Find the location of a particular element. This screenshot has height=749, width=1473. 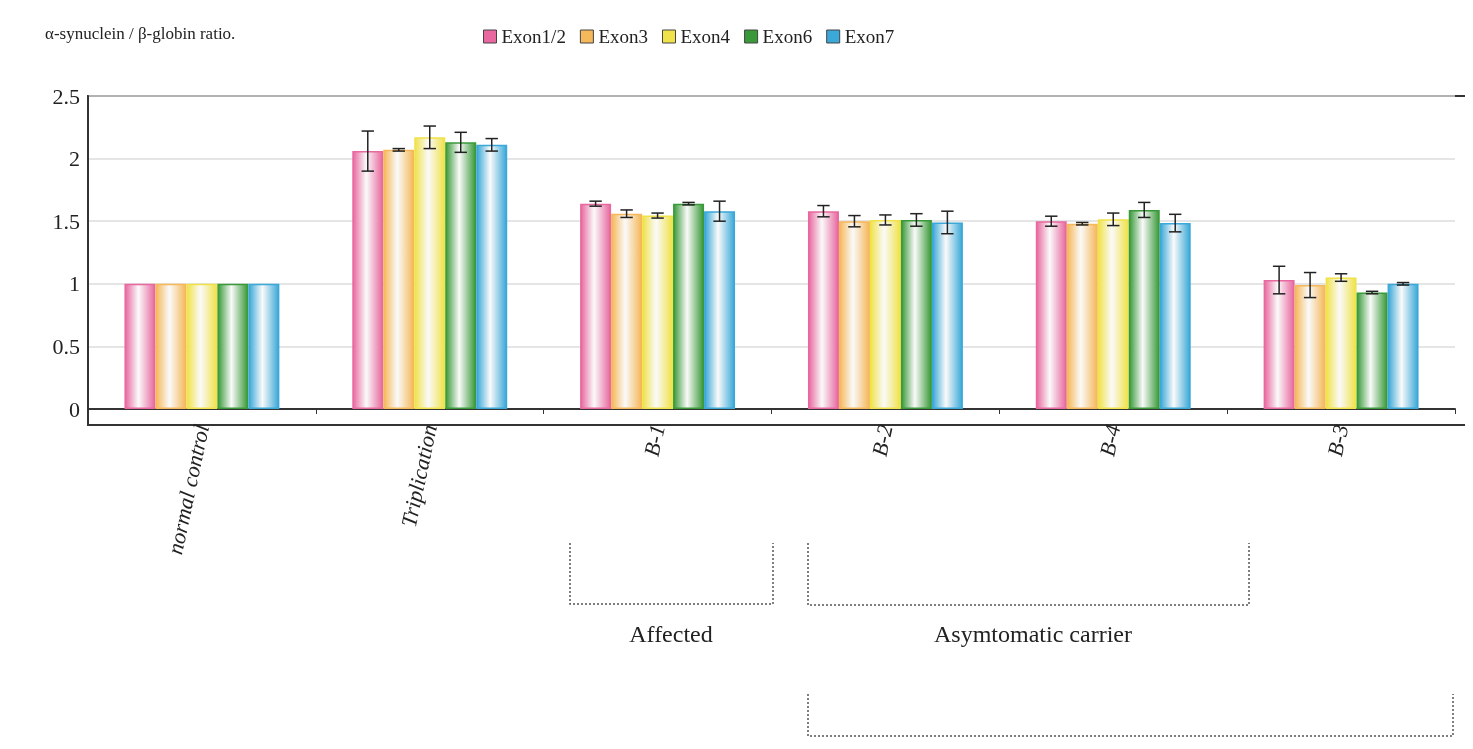

x-tick-label: B-3 is located at coordinates (1338, 440).